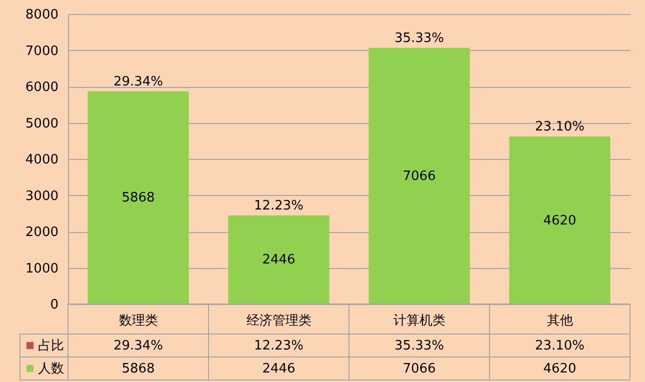 This screenshot has width=645, height=382. Describe the element at coordinates (559, 127) in the screenshot. I see `text: 23.10%` at that location.